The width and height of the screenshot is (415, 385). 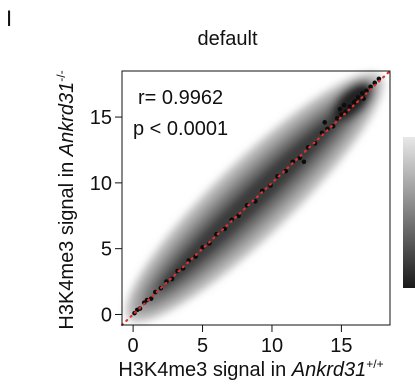 What do you see at coordinates (240, 341) in the screenshot?
I see `x-axis: 0 5 10 15` at bounding box center [240, 341].